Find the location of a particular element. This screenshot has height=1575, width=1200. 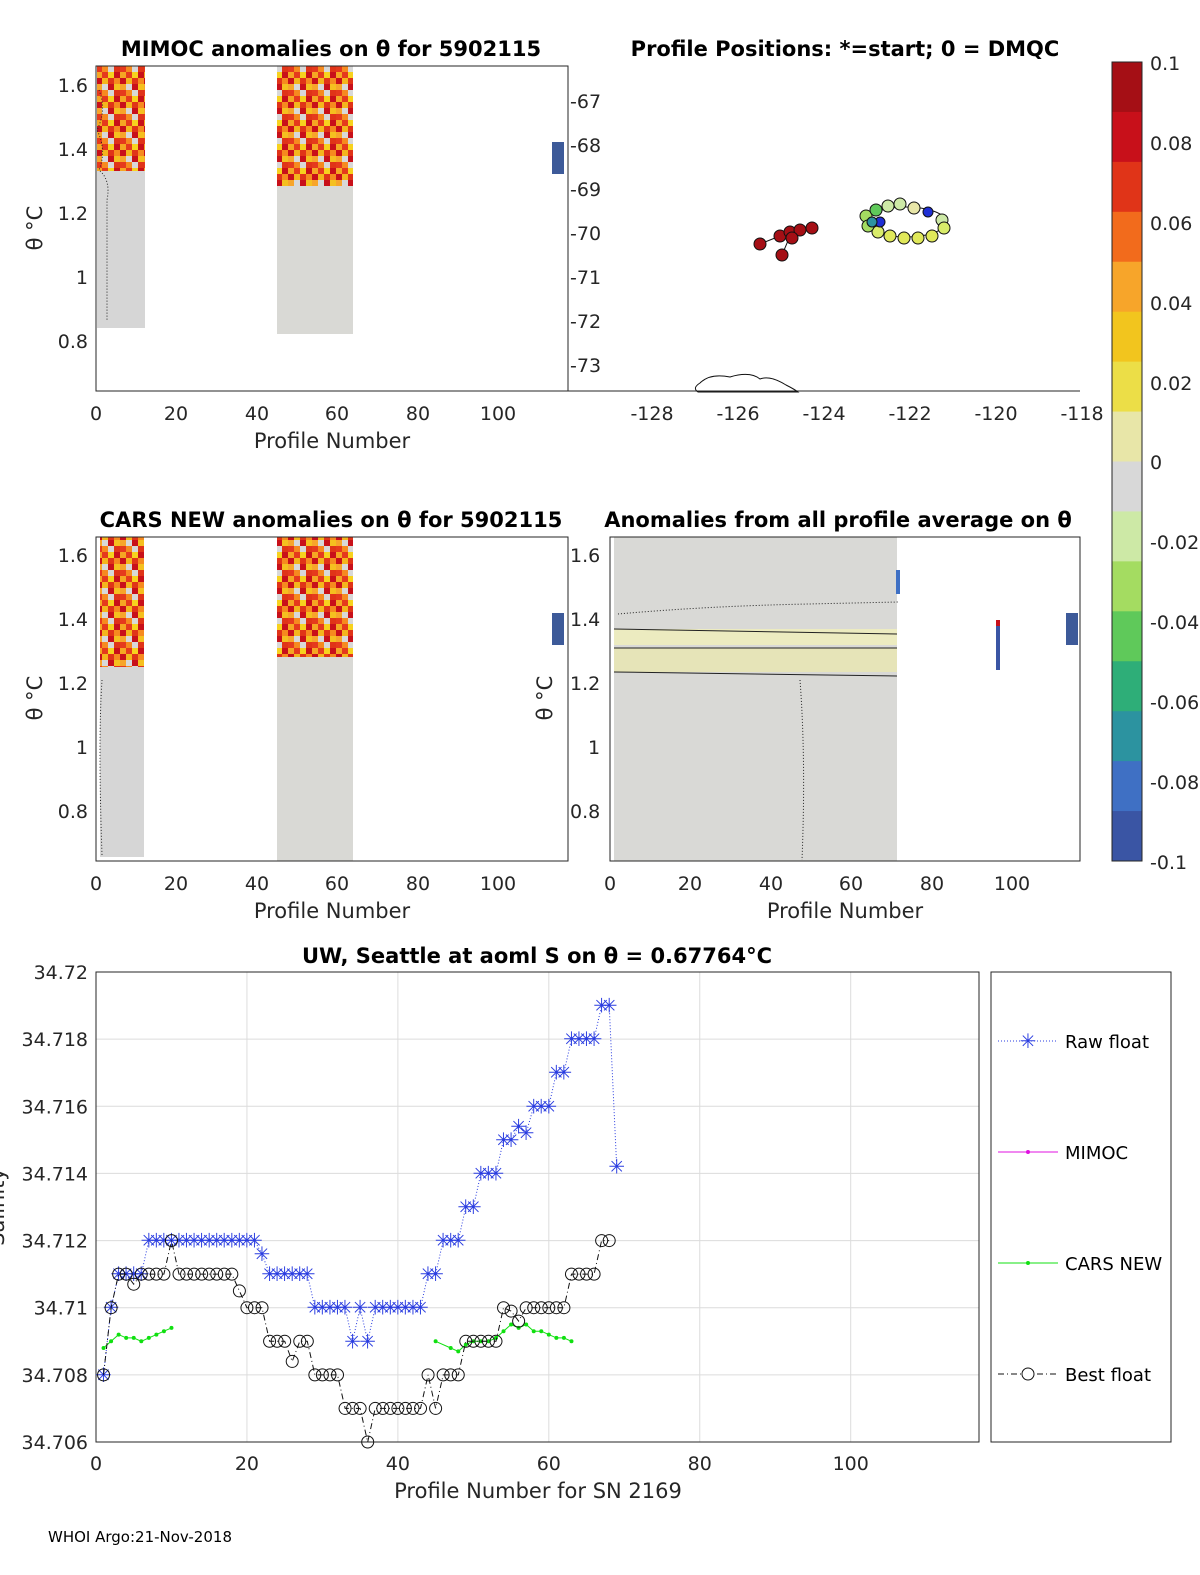

colorbar-tick: 0.06 is located at coordinates (1171, 224).